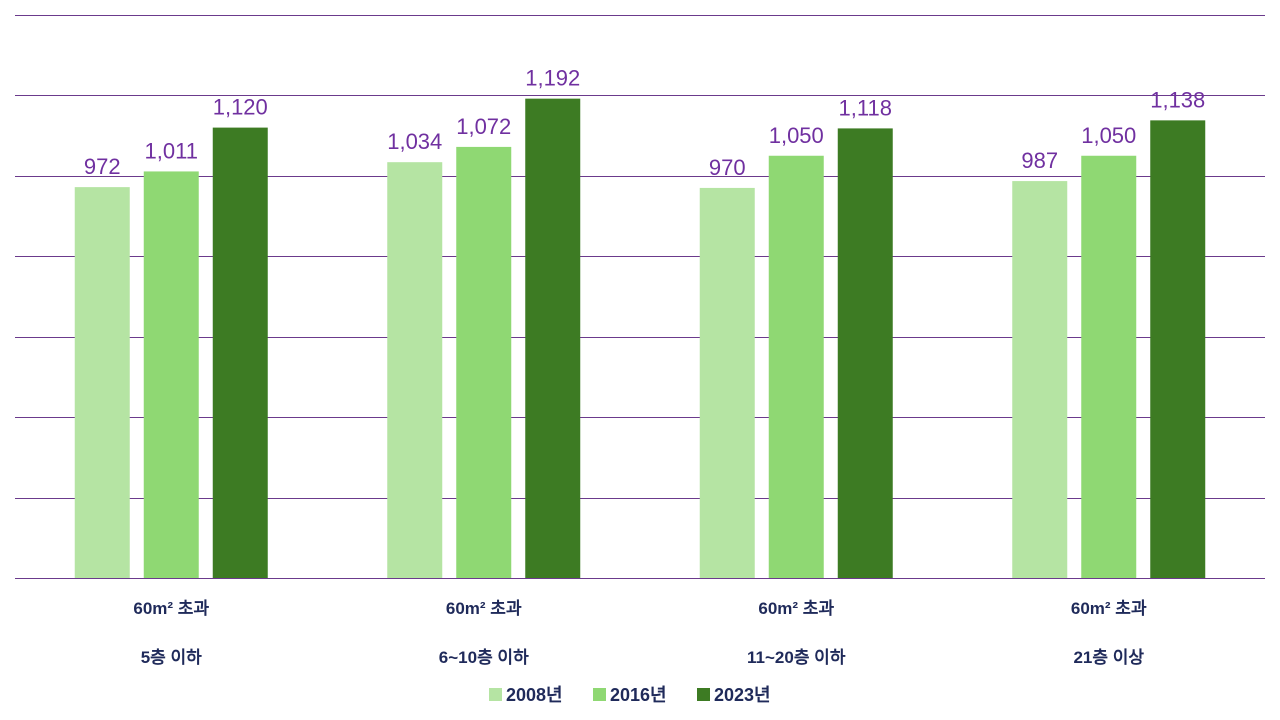 This screenshot has height=720, width=1280. I want to click on category-label: 21층 이상, so click(1108, 657).